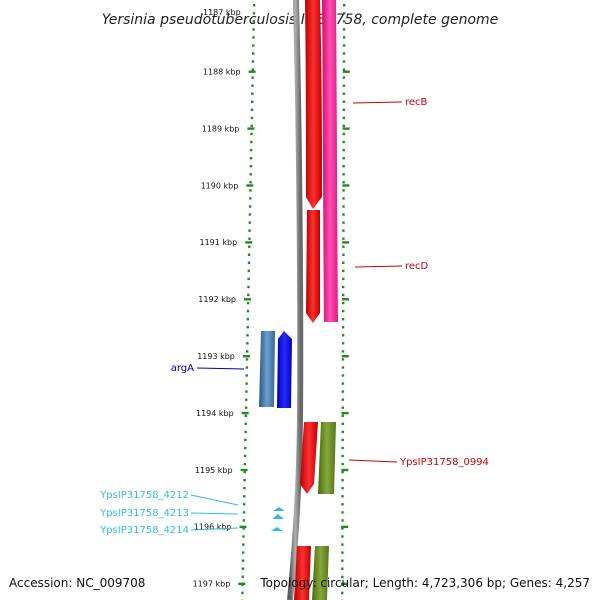 This screenshot has width=600, height=600. Describe the element at coordinates (377, 102) in the screenshot. I see `recb-leader-line` at that location.